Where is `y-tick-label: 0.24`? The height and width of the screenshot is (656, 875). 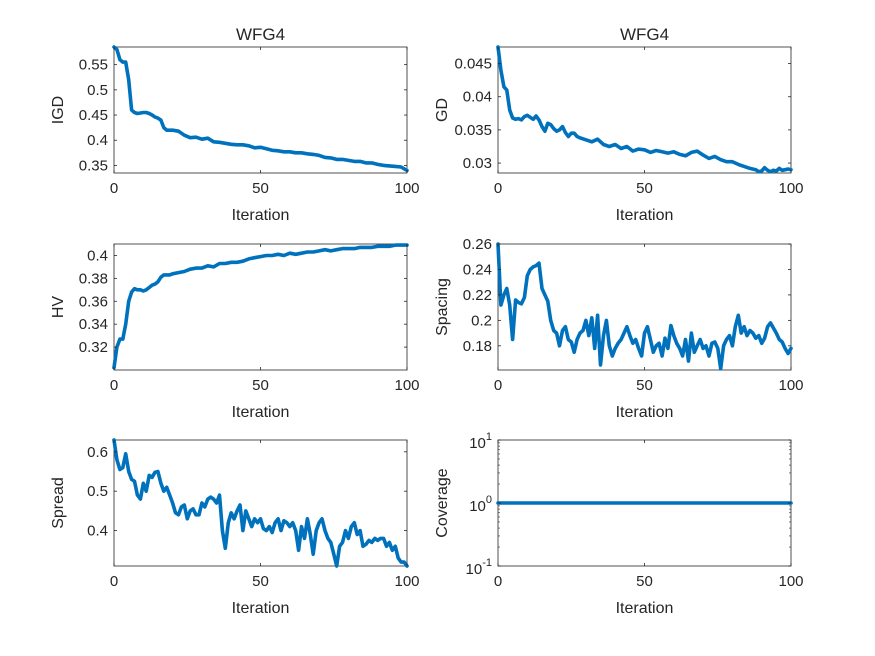 y-tick-label: 0.24 is located at coordinates (477, 269).